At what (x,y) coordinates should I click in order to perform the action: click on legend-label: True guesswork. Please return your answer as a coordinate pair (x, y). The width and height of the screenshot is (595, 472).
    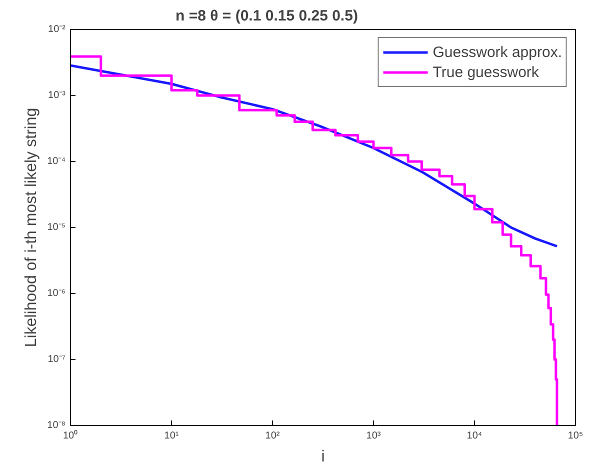
    Looking at the image, I should click on (485, 72).